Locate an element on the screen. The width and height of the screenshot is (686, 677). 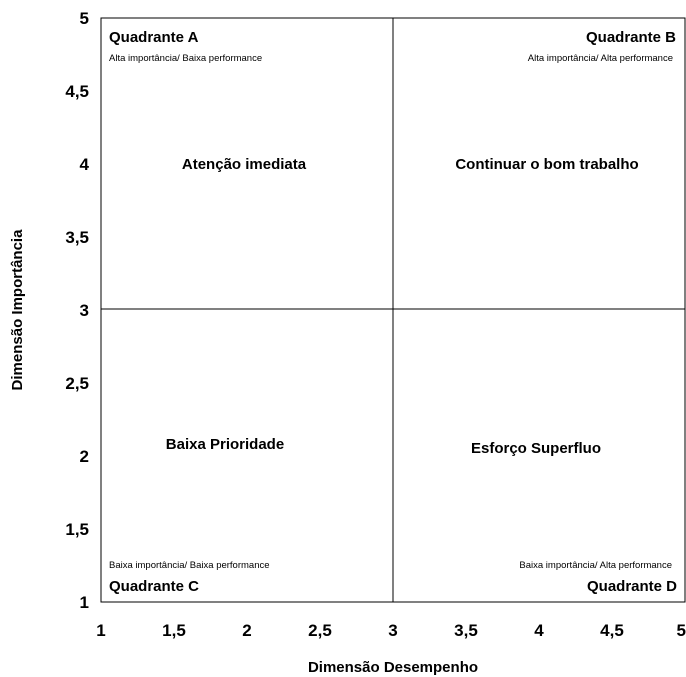
x-tick-label: 4 is located at coordinates (539, 630).